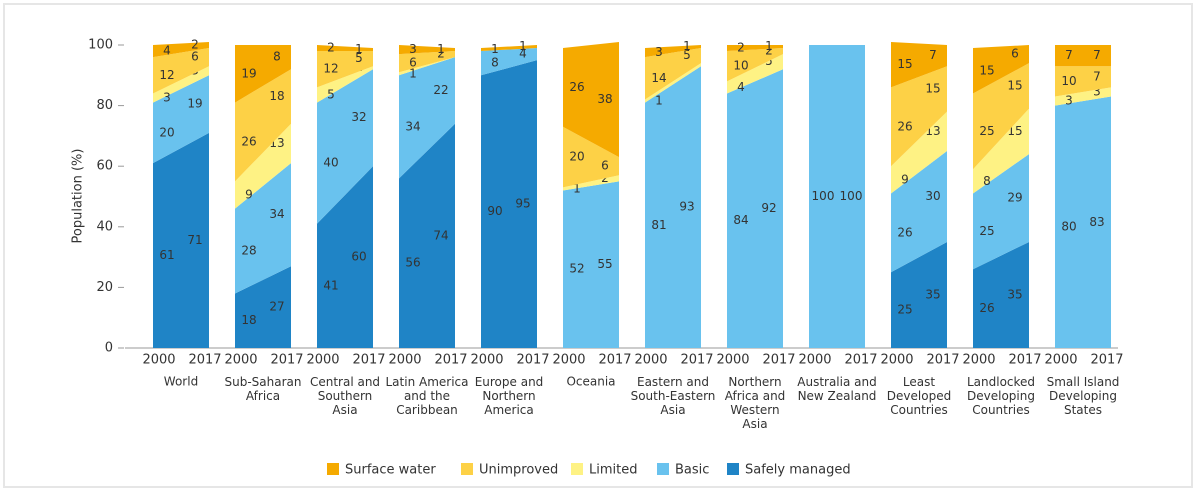 The height and width of the screenshot is (495, 1196). Describe the element at coordinates (104, 105) in the screenshot. I see `y-tick-label: 80` at that location.